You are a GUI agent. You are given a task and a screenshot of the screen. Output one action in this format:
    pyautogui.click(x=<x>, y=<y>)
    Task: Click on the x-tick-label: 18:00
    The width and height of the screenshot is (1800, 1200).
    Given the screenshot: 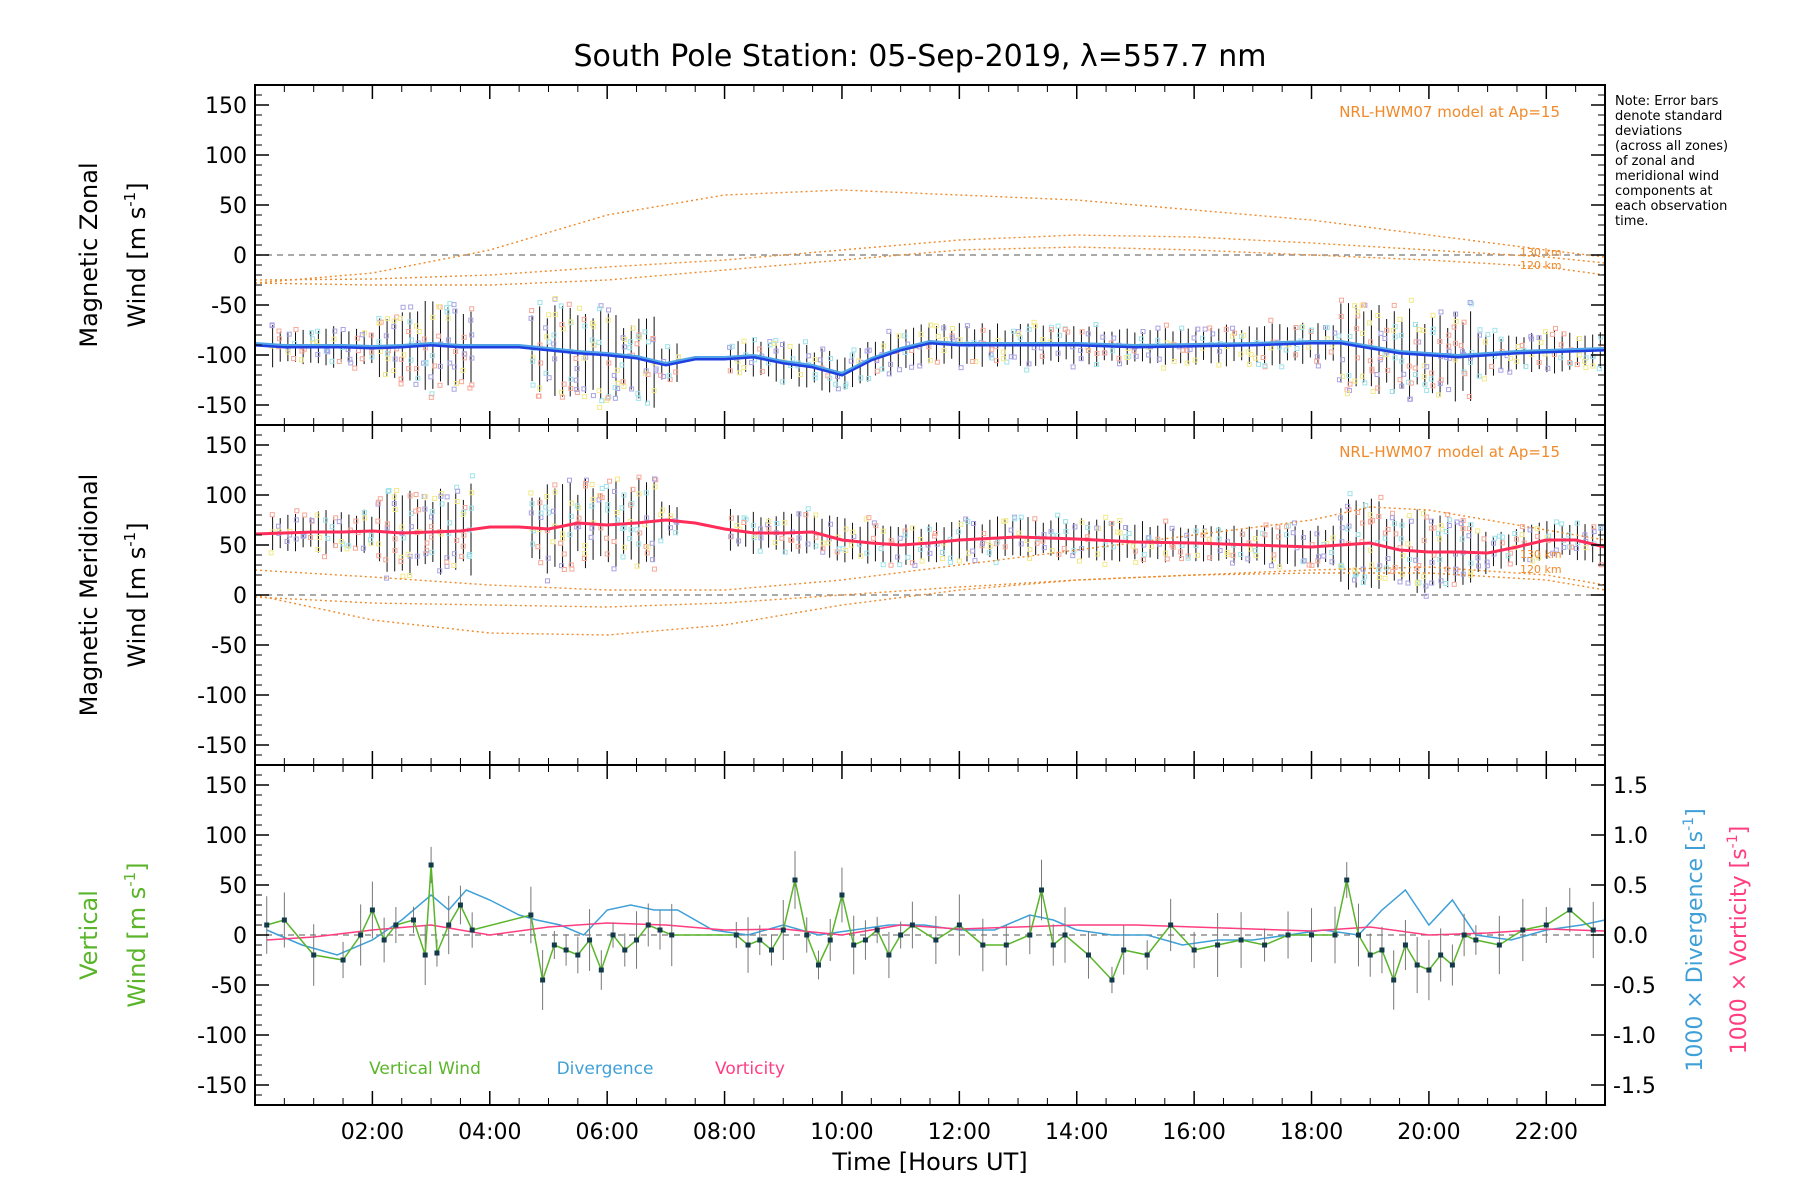 What is the action you would take?
    pyautogui.click(x=1311, y=1132)
    